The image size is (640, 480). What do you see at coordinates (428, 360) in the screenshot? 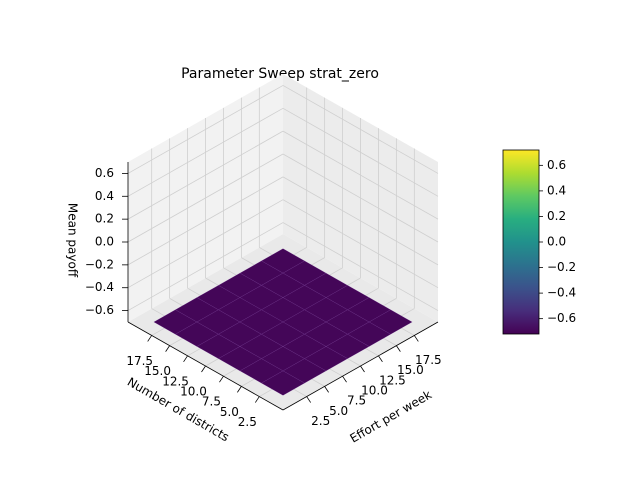
I see `x-tick-label: 17.5` at bounding box center [428, 360].